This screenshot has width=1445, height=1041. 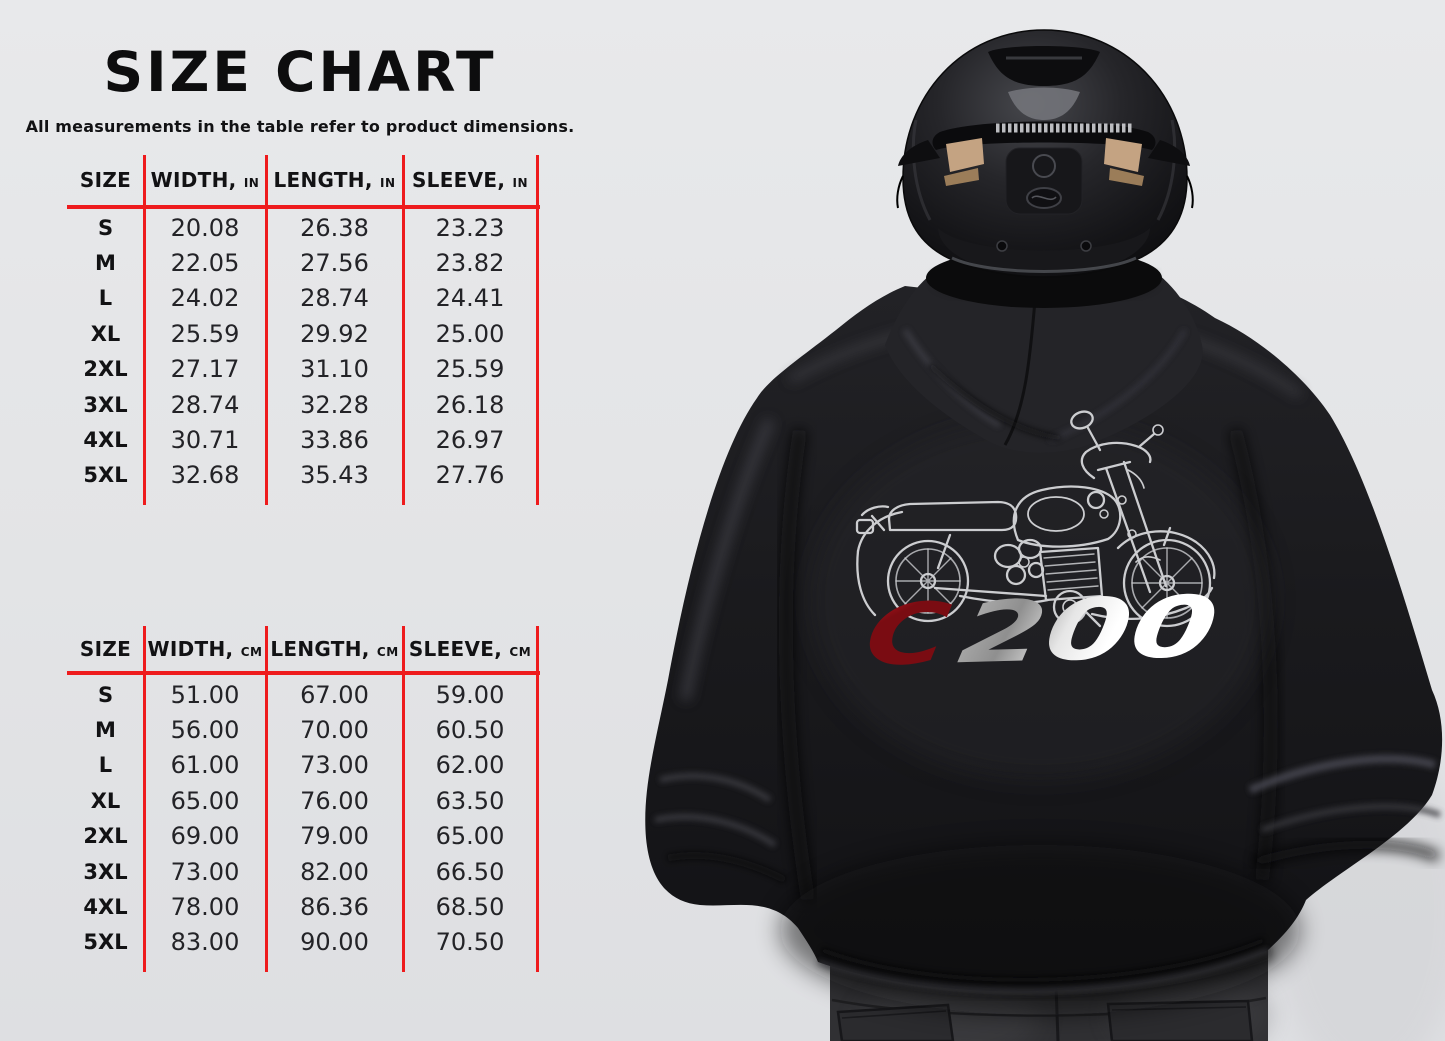 I want to click on table-row: XL 65.00 76.00 63.50, so click(x=303, y=800).